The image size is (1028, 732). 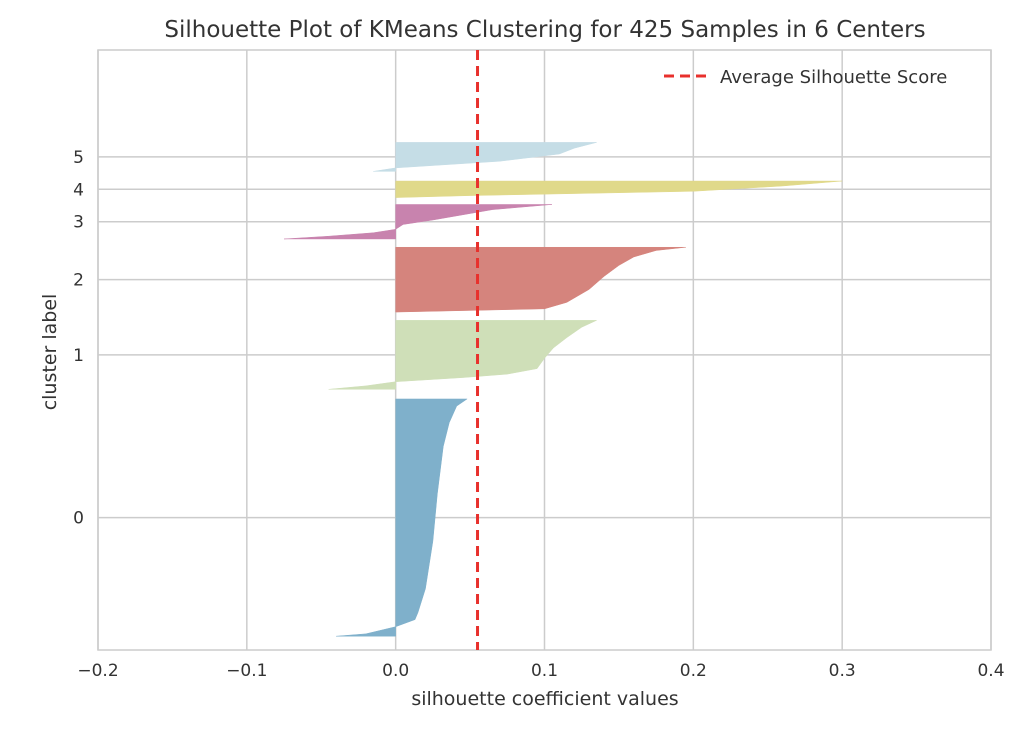 I want to click on y-axis-label: cluster label, so click(x=50, y=352).